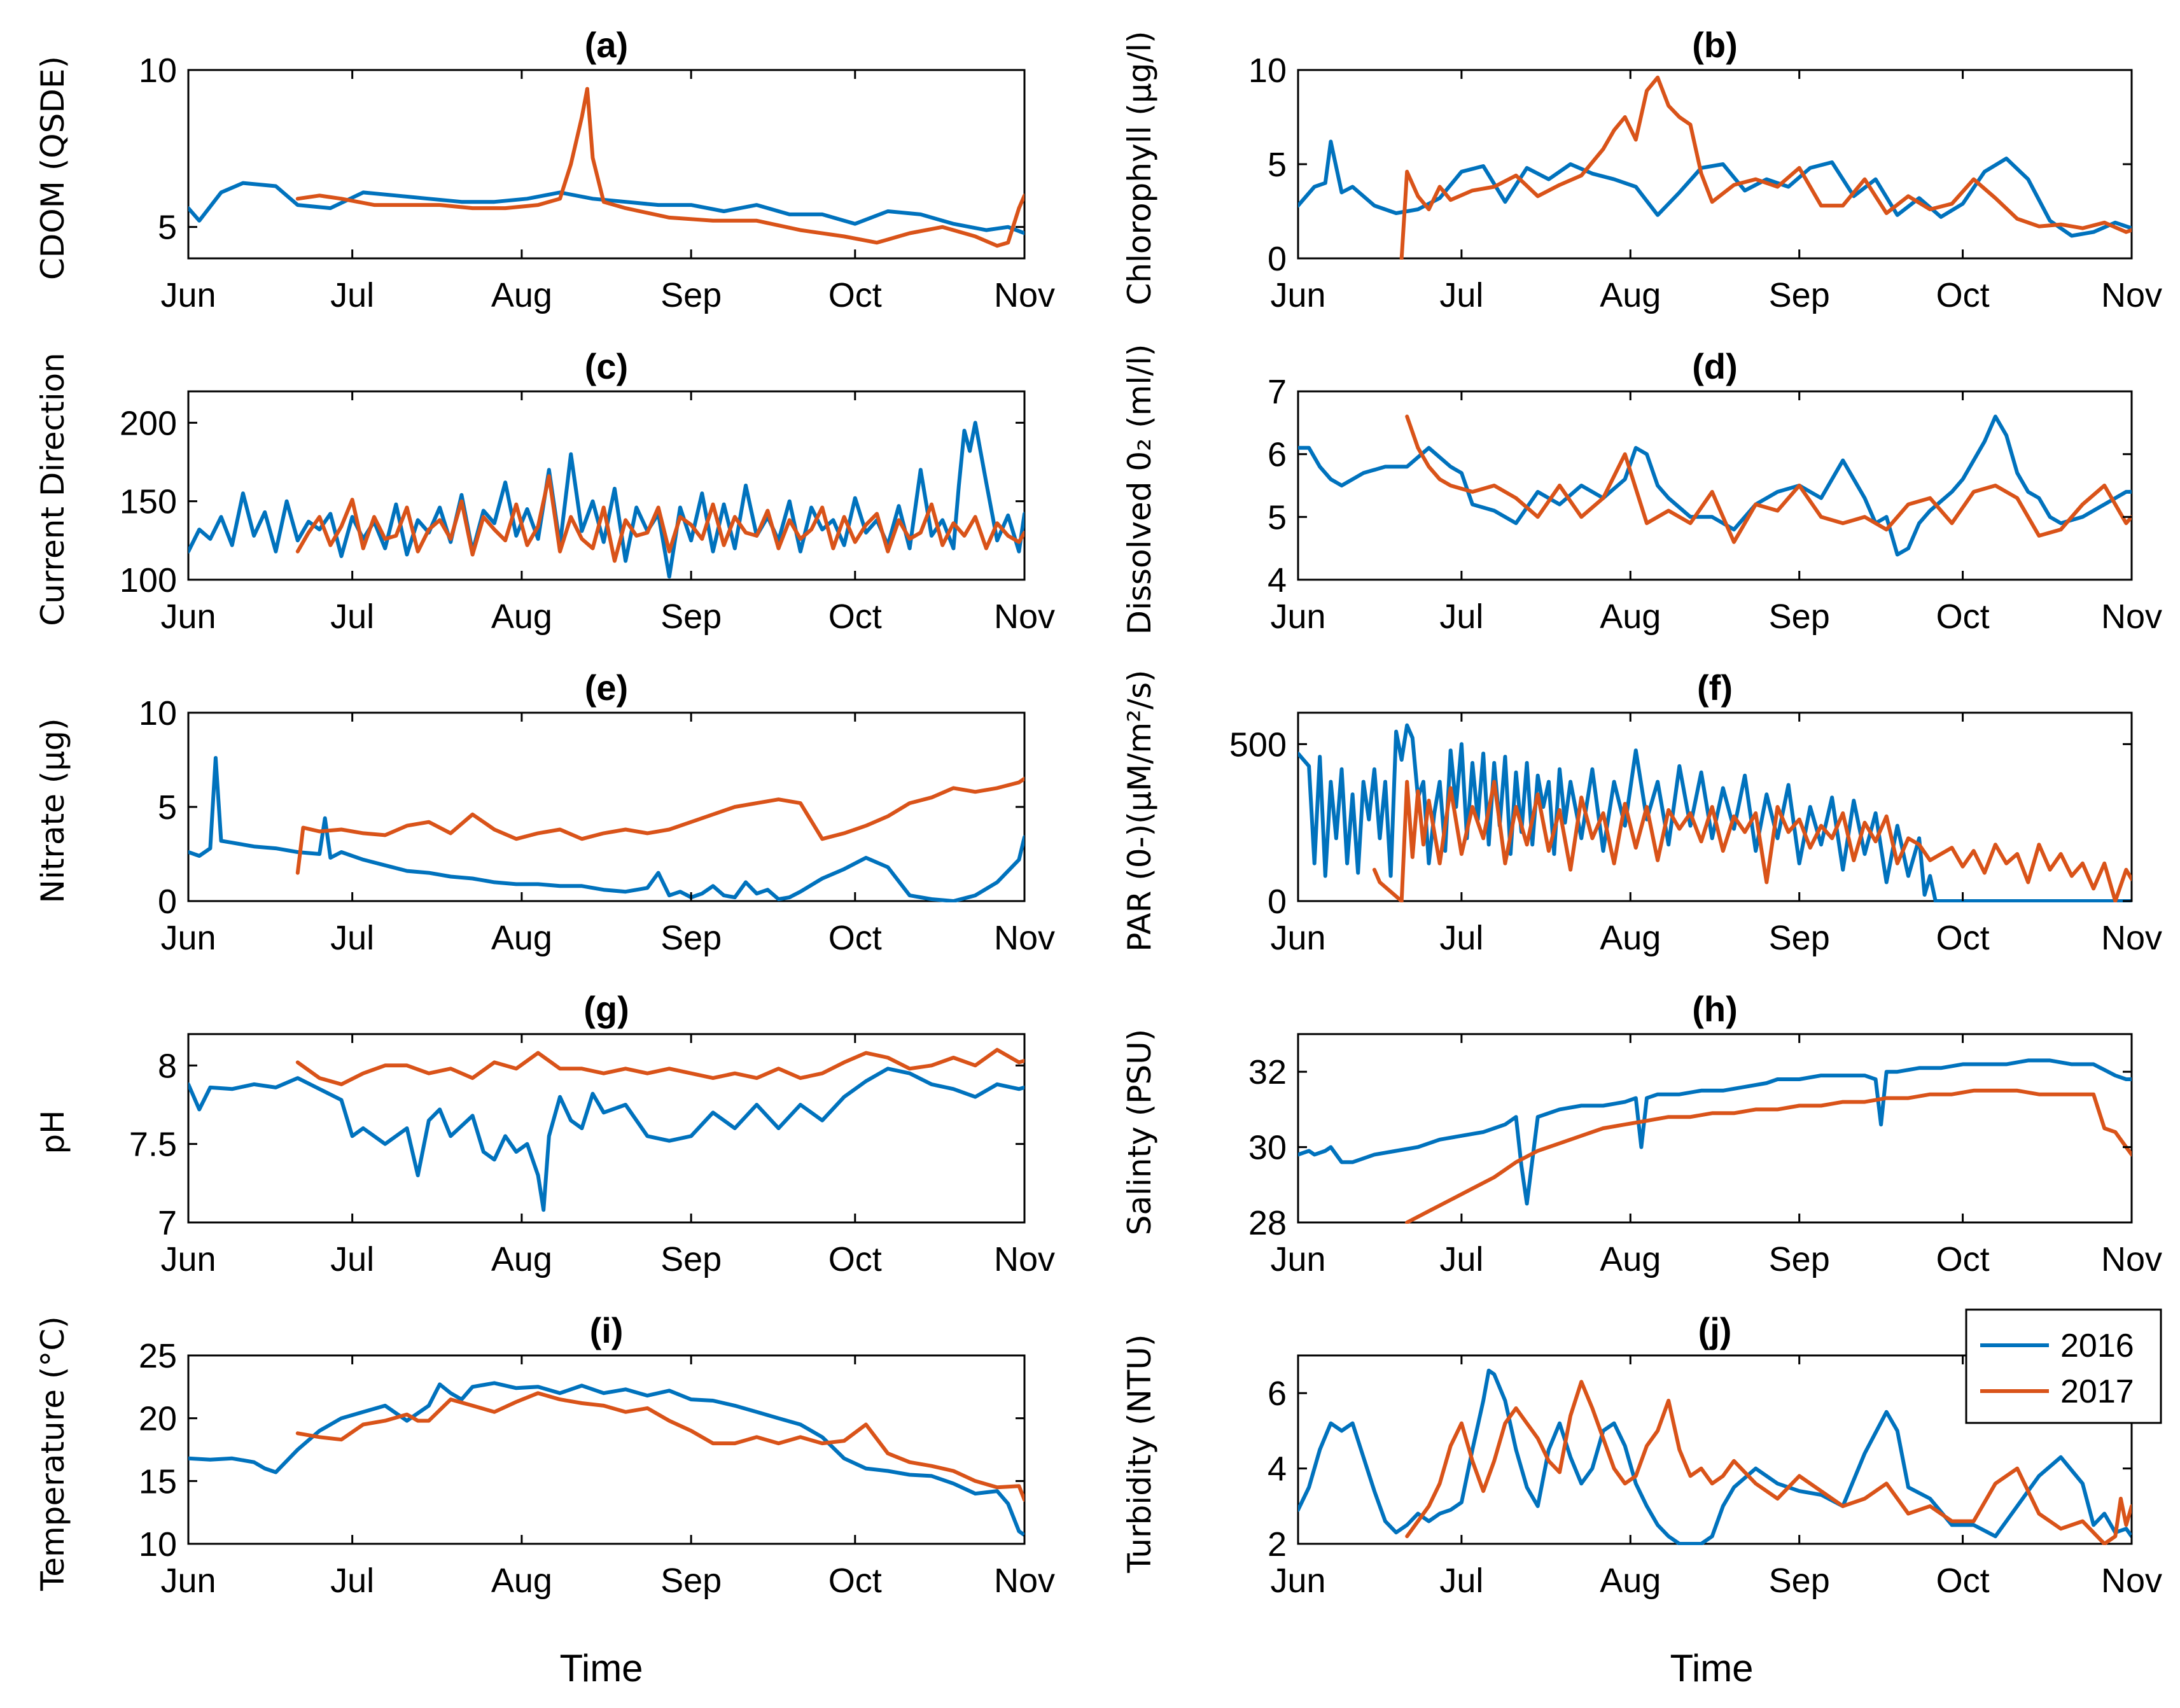 The height and width of the screenshot is (1708, 2180). Describe the element at coordinates (691, 617) in the screenshot. I see `panel-c-xtick-label: Sep` at that location.